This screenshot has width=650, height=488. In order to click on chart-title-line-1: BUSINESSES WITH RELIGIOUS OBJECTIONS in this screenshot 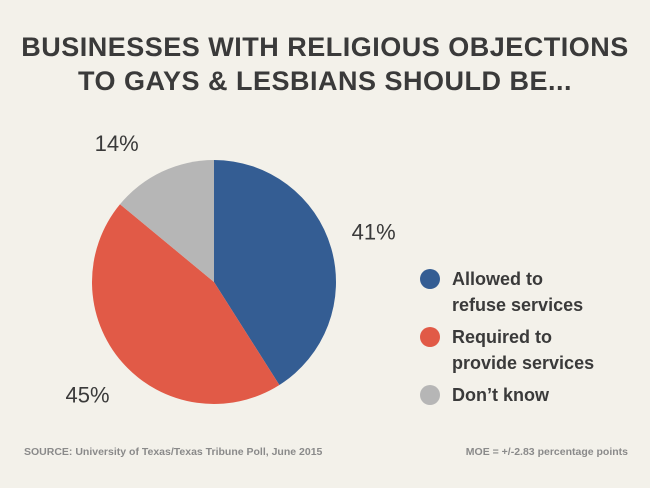, I will do `click(325, 47)`.